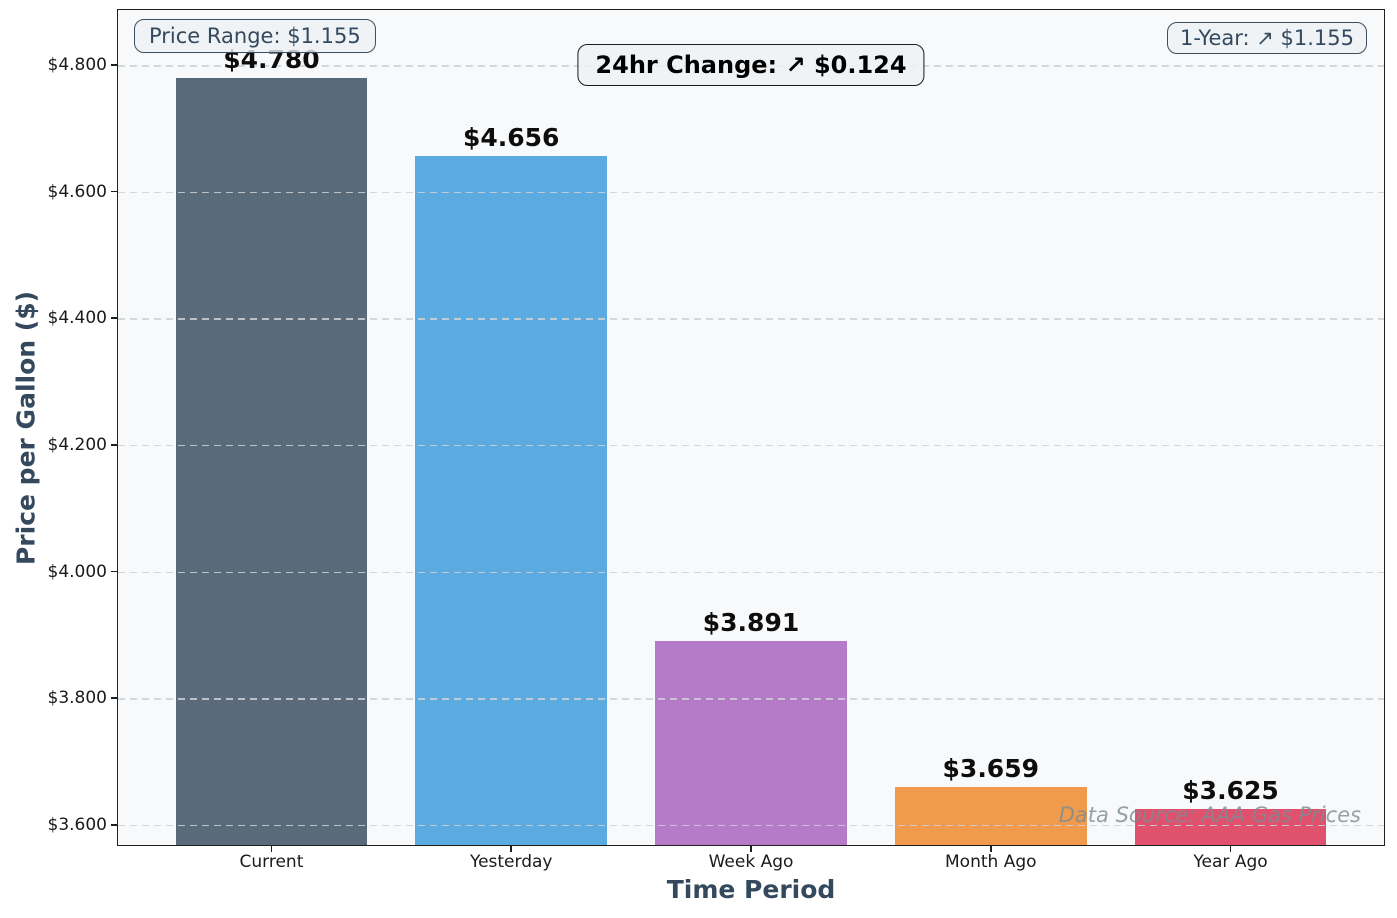 The image size is (1397, 918). What do you see at coordinates (1266, 38) in the screenshot?
I see `one-year-annotation: 1-Year: ↗ $1.155` at bounding box center [1266, 38].